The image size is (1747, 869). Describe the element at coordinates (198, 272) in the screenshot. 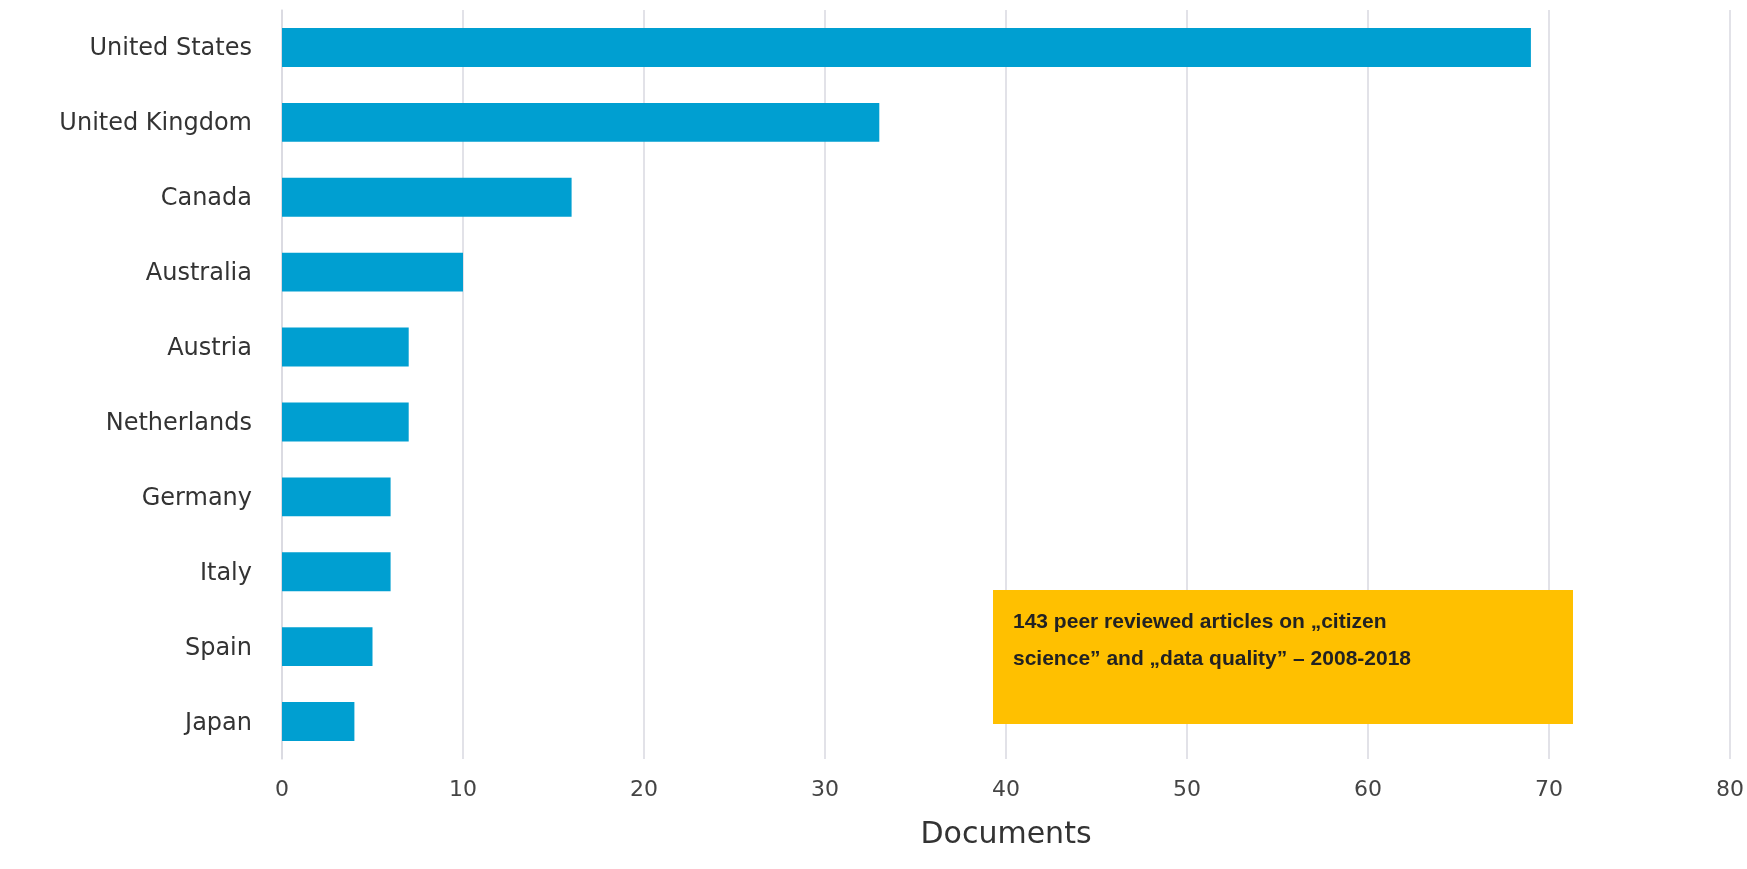

I see `y-tick-label: Australia` at that location.